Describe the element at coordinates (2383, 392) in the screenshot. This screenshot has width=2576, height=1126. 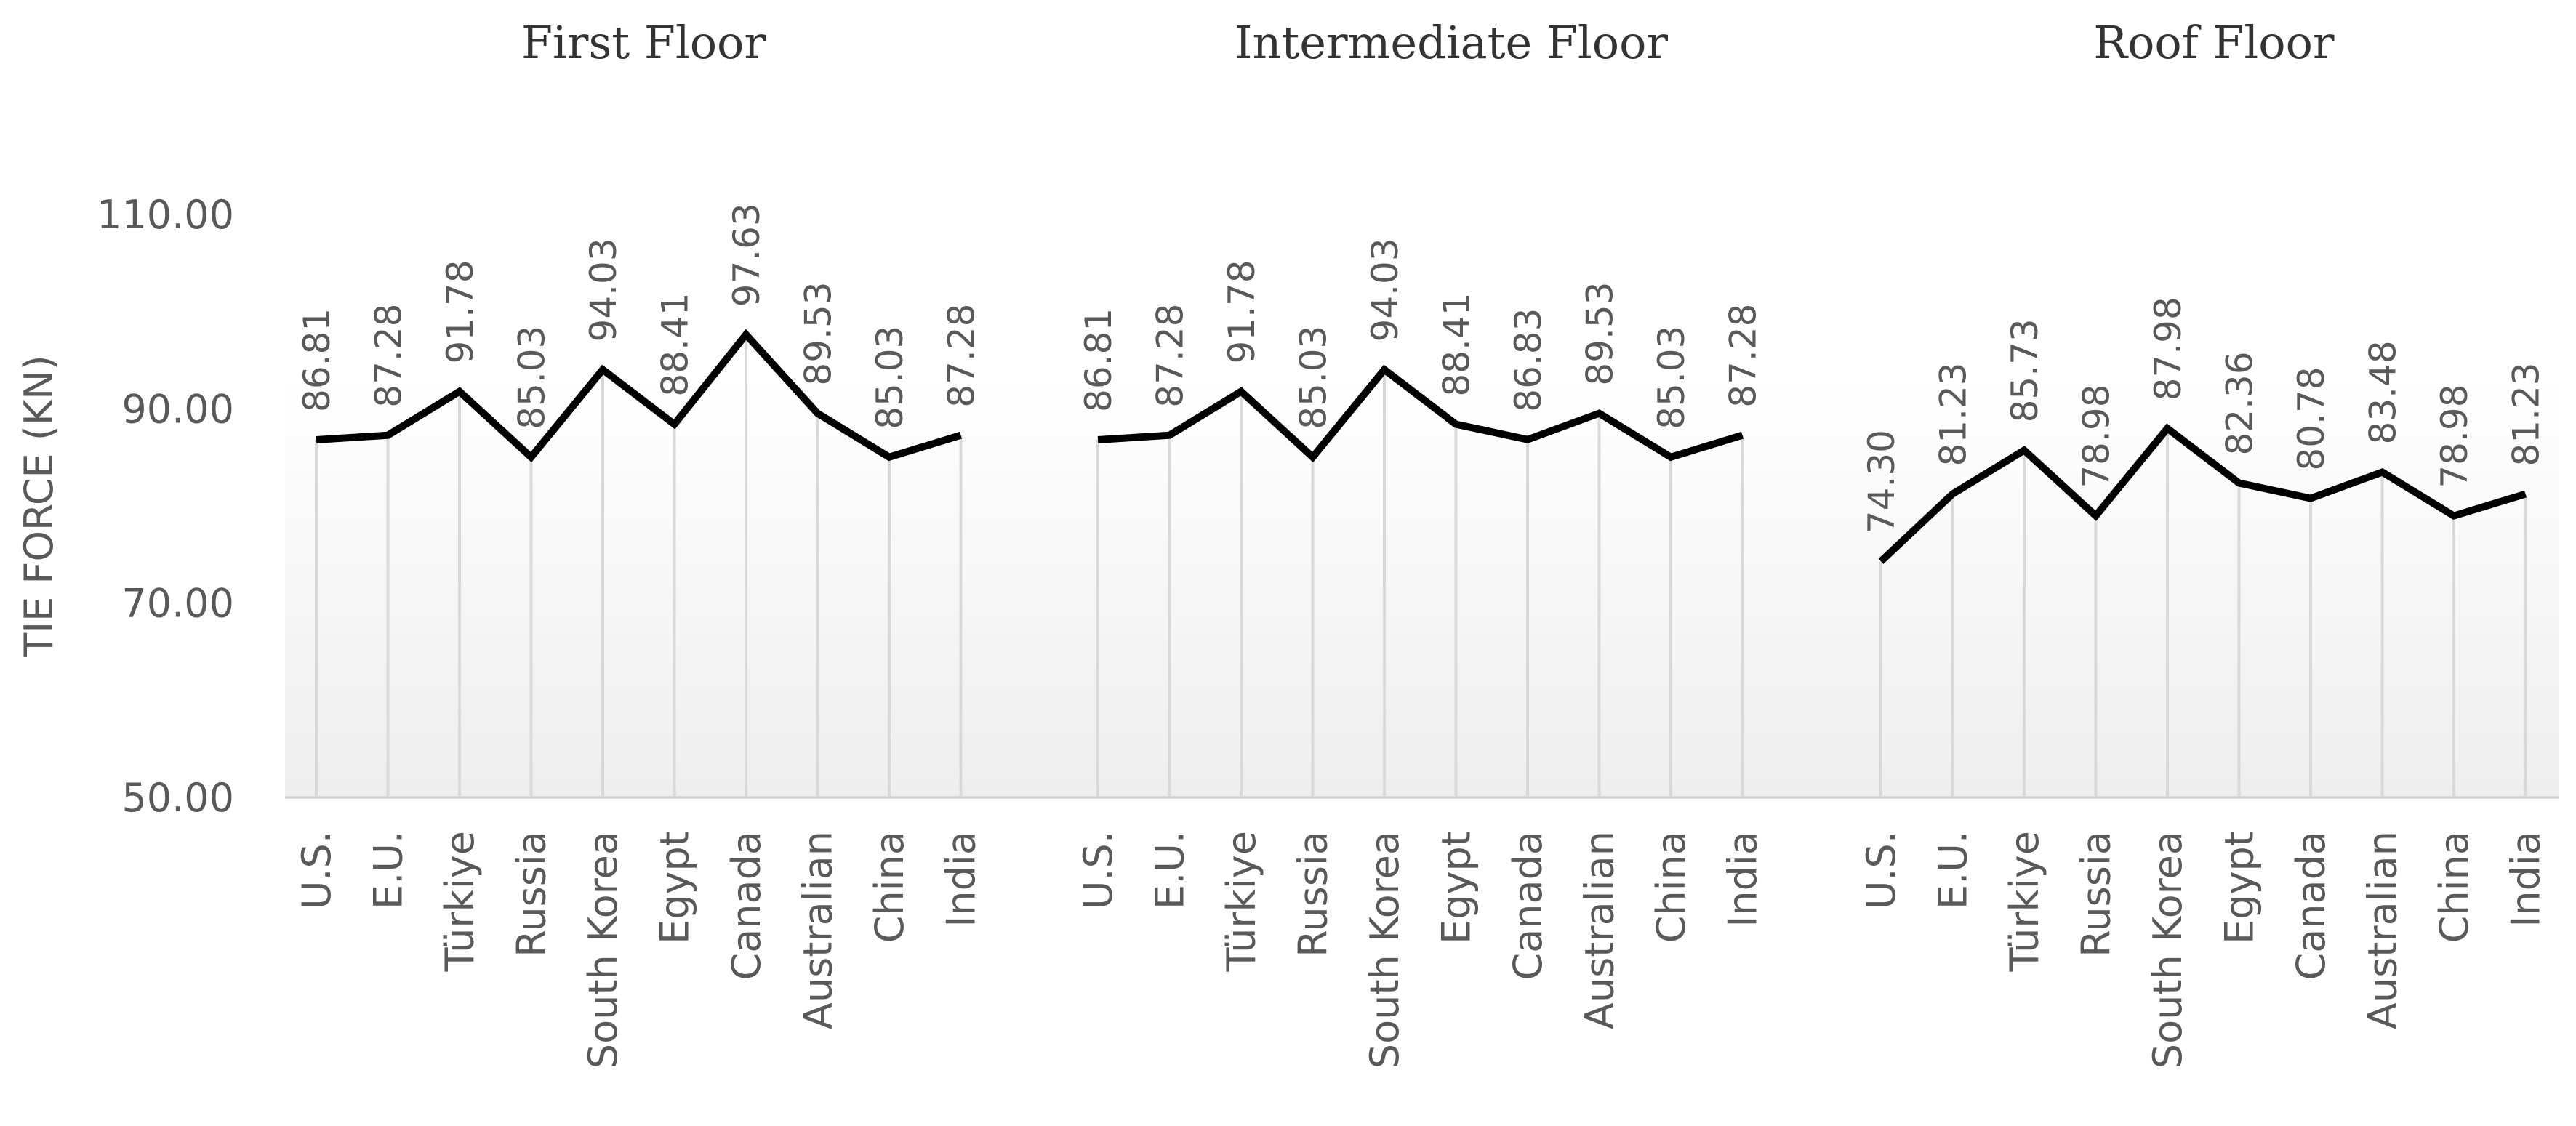
I see `data-label: 83.48` at that location.